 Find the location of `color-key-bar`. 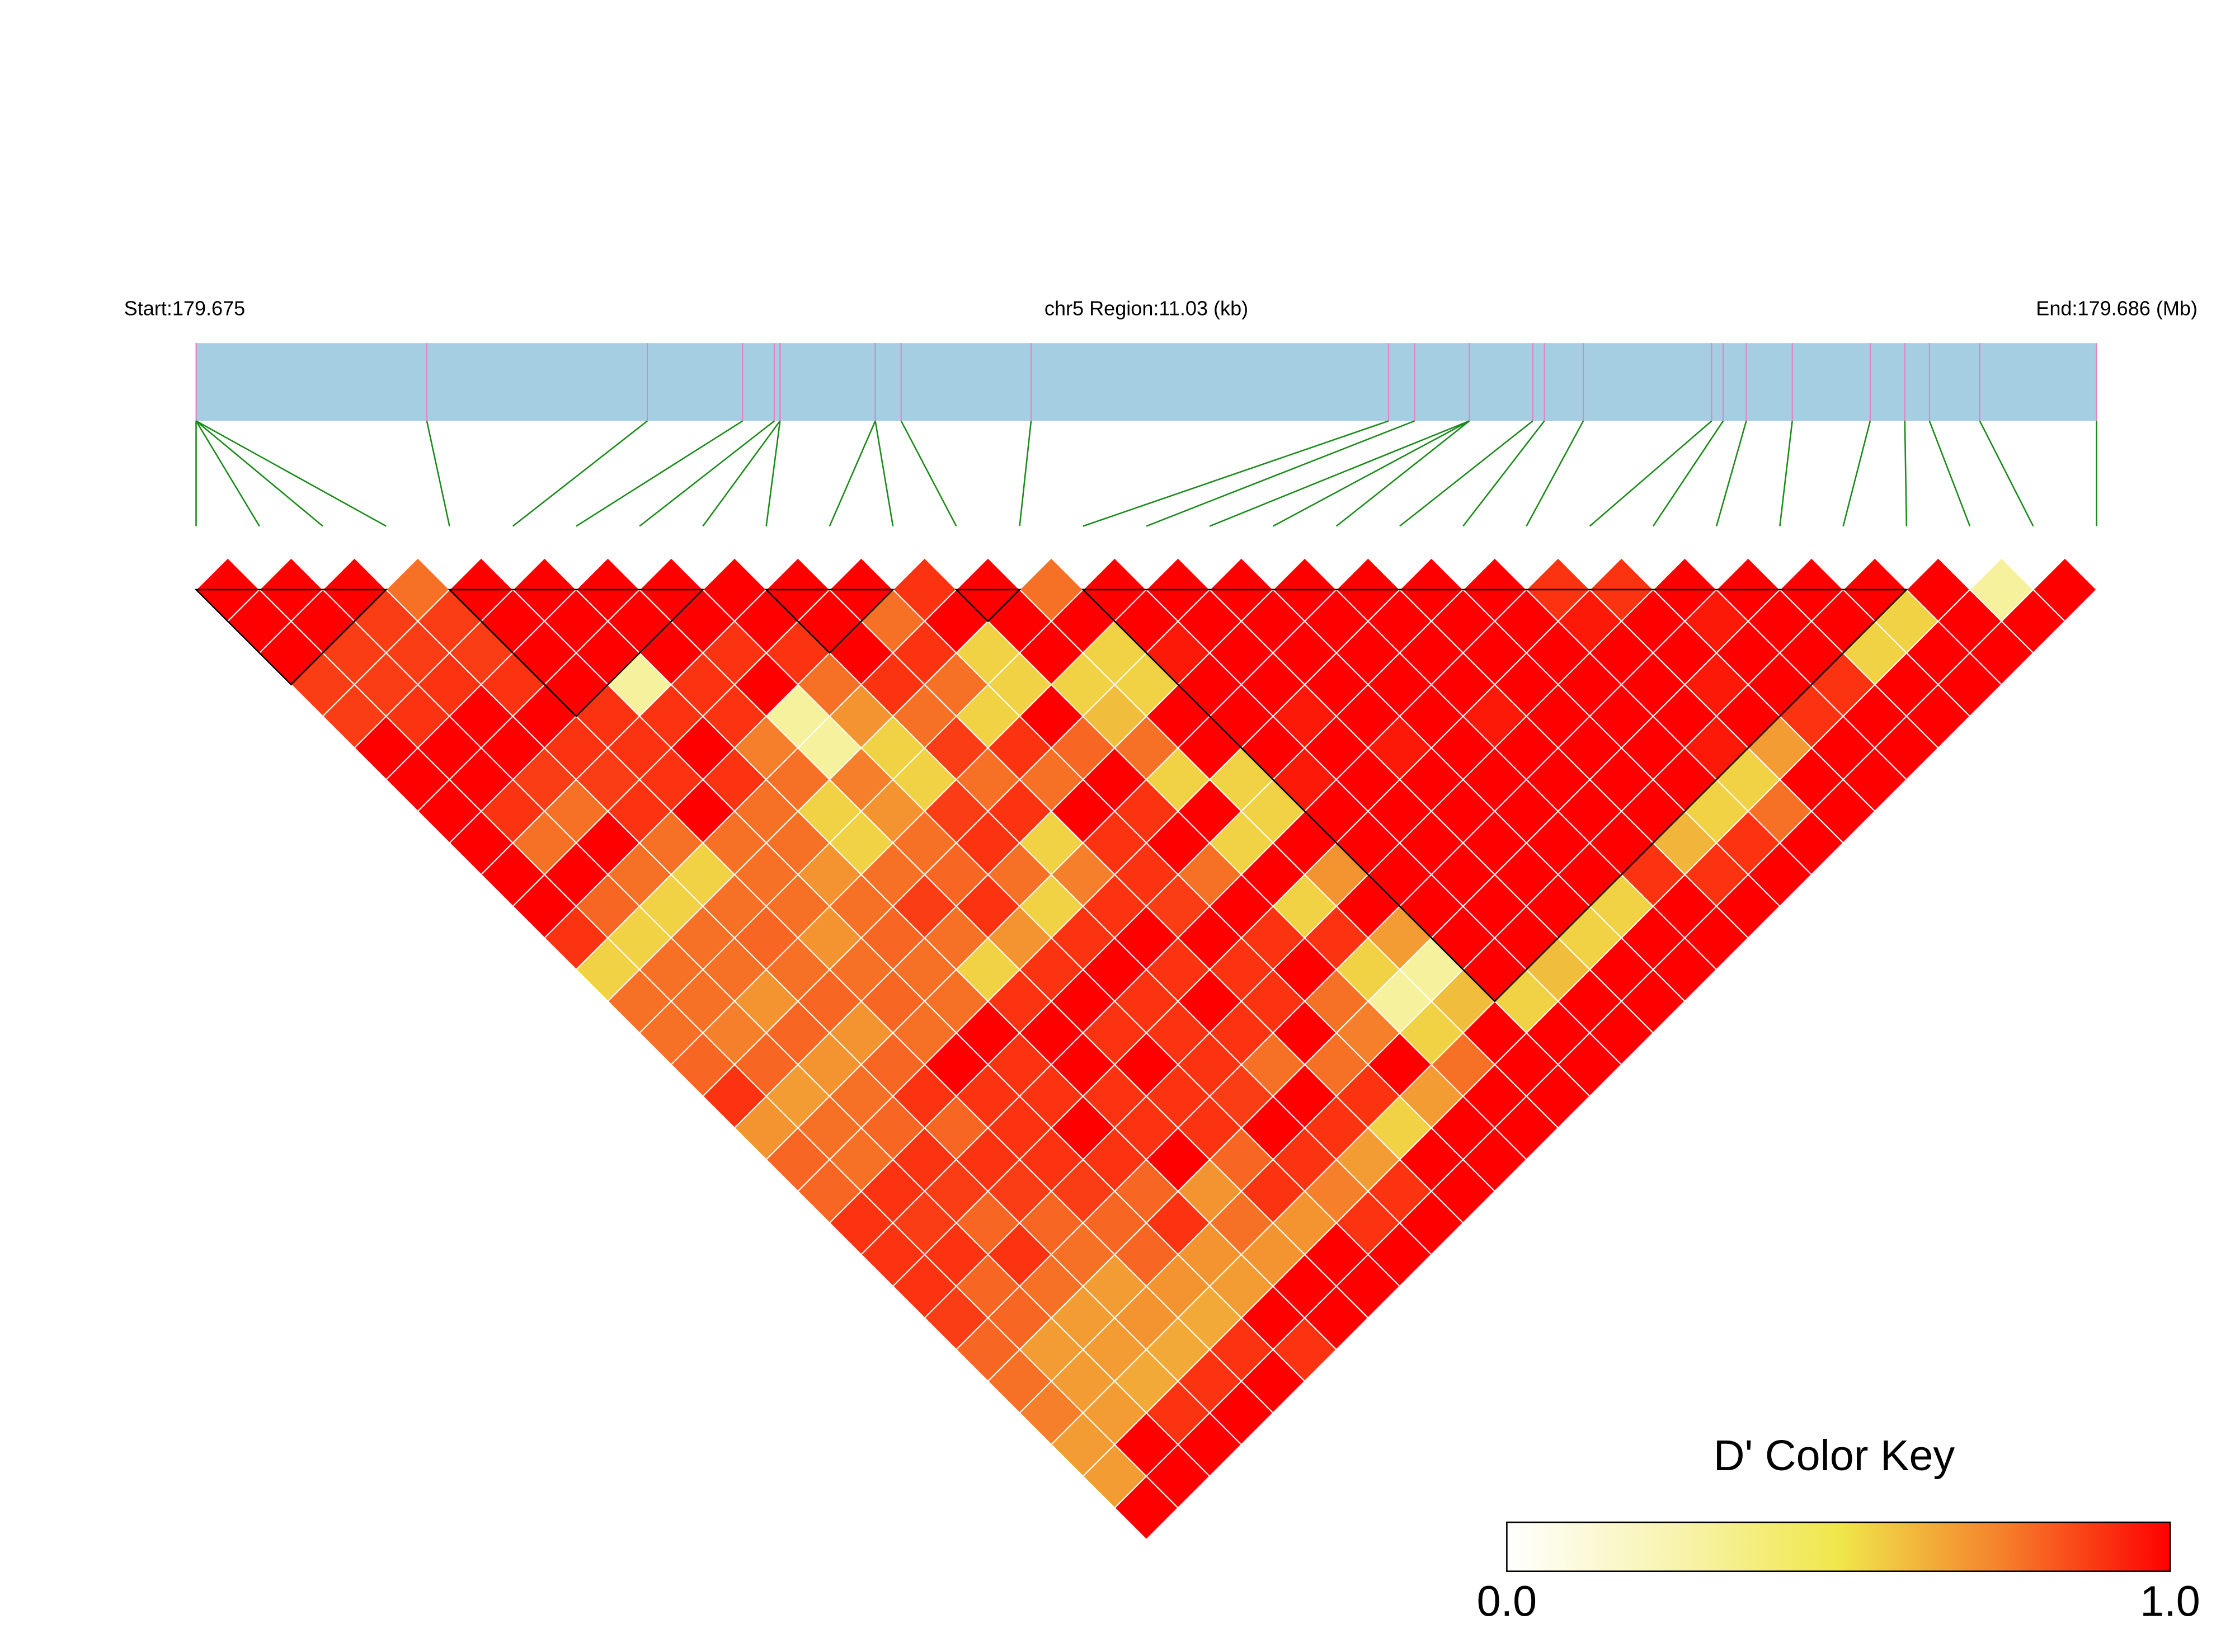

color-key-bar is located at coordinates (1838, 1547).